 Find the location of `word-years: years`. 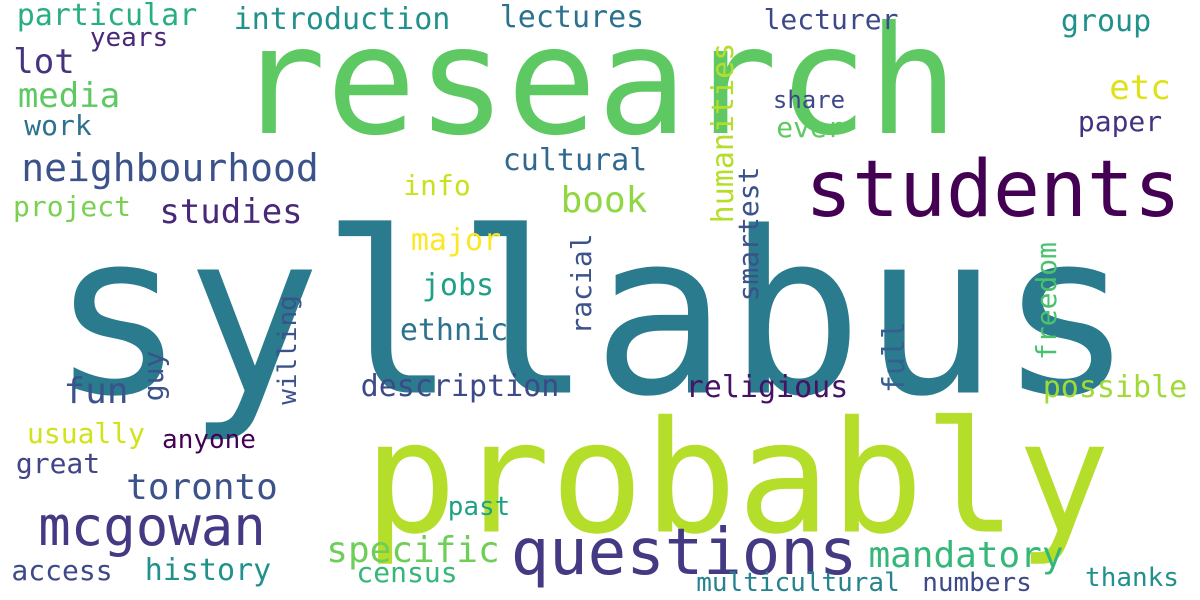

word-years: years is located at coordinates (129, 38).